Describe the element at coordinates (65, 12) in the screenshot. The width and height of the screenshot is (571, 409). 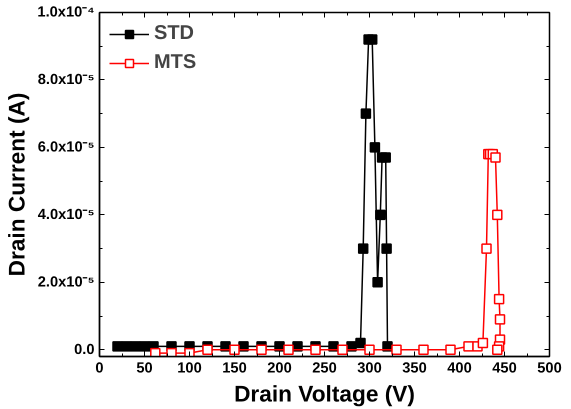
I see `y-tick-label: 1.0x10⁻⁴` at that location.